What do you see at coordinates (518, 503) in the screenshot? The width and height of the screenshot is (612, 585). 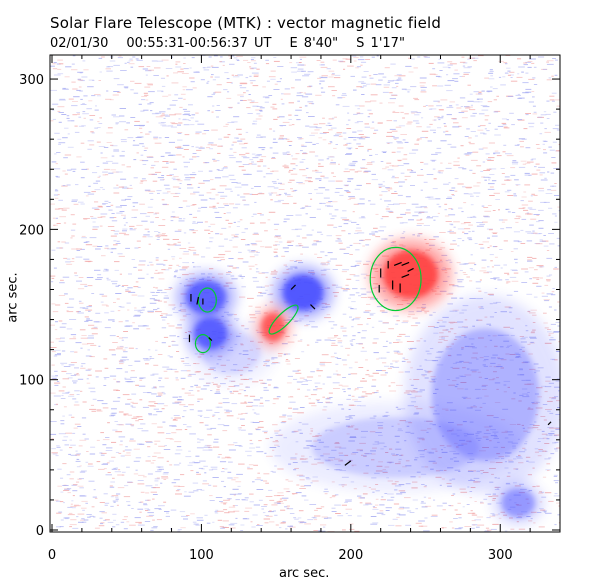 I see `negative-patch-far-southeast` at bounding box center [518, 503].